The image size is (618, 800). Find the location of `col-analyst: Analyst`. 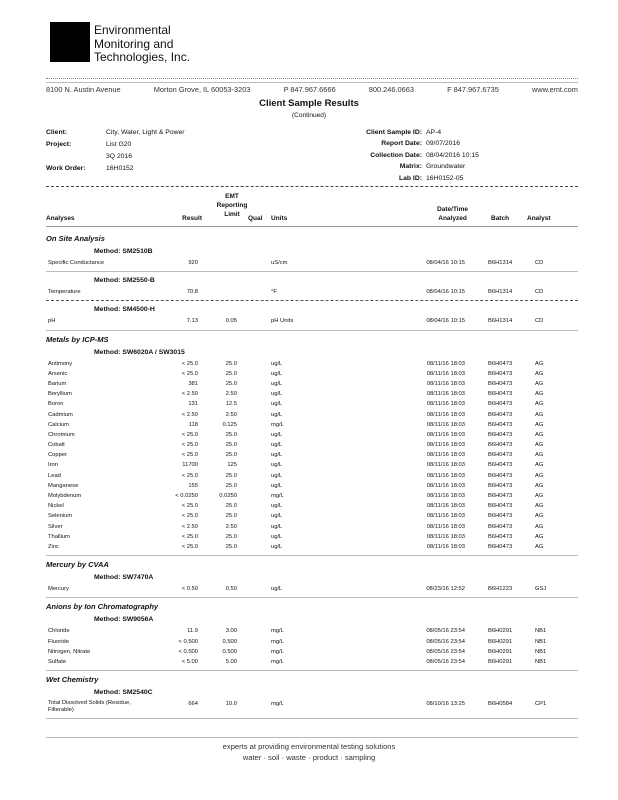

col-analyst: Analyst is located at coordinates (539, 218).